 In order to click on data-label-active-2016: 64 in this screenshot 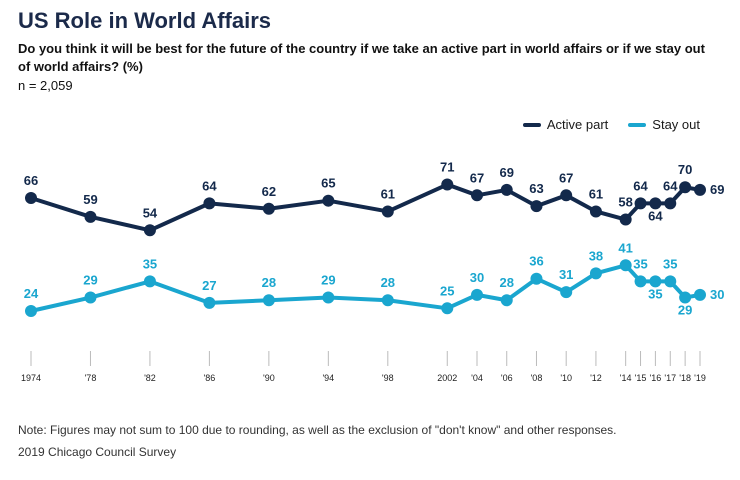, I will do `click(655, 215)`.